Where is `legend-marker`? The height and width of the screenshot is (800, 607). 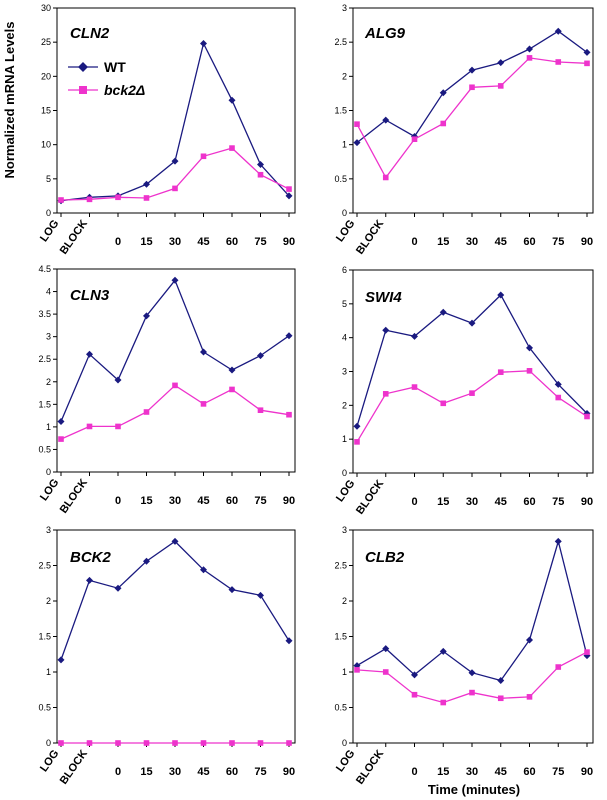
legend-marker is located at coordinates (83, 90).